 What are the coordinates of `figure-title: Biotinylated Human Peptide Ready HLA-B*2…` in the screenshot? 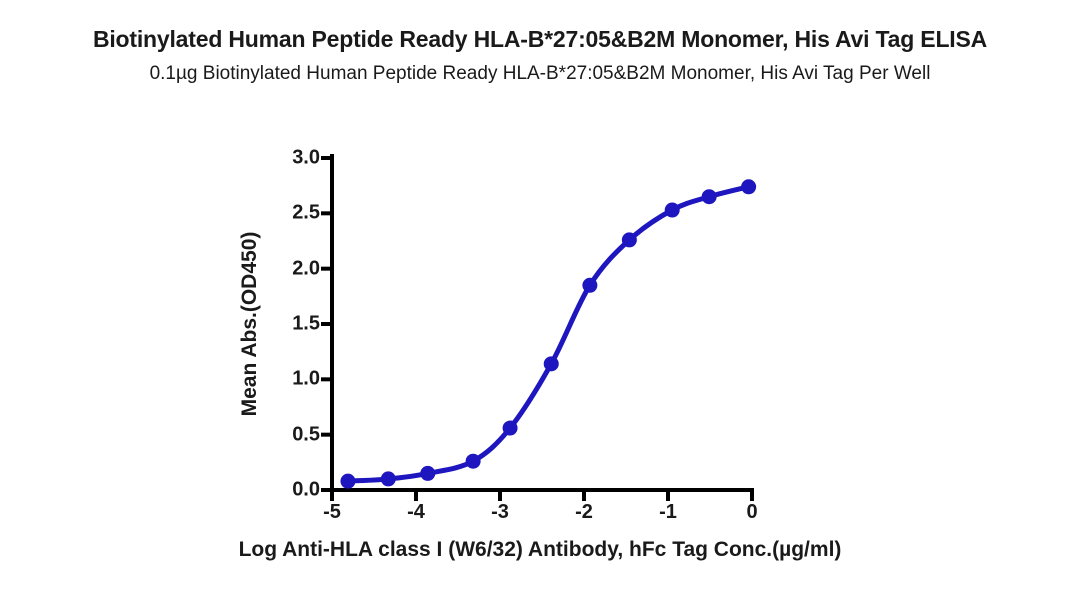 It's located at (540, 39).